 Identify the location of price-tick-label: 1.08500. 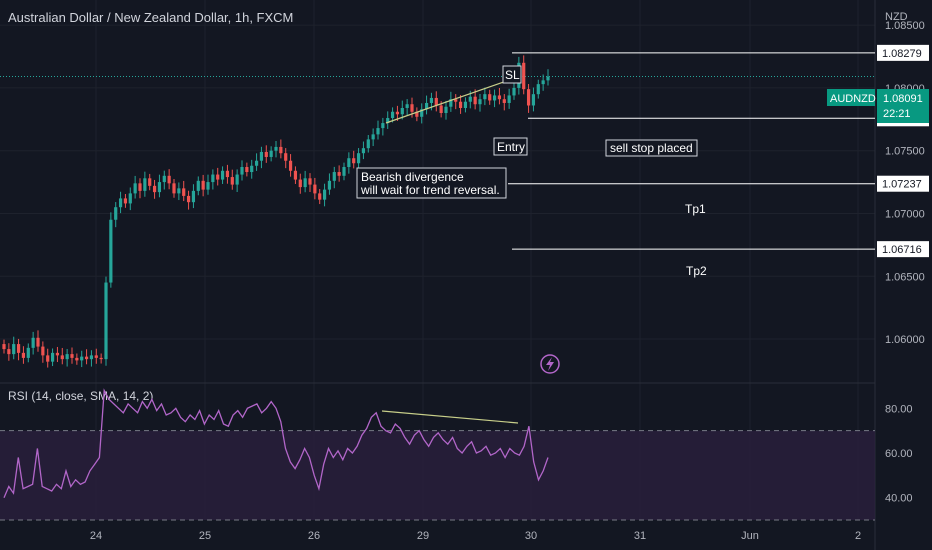
(905, 26).